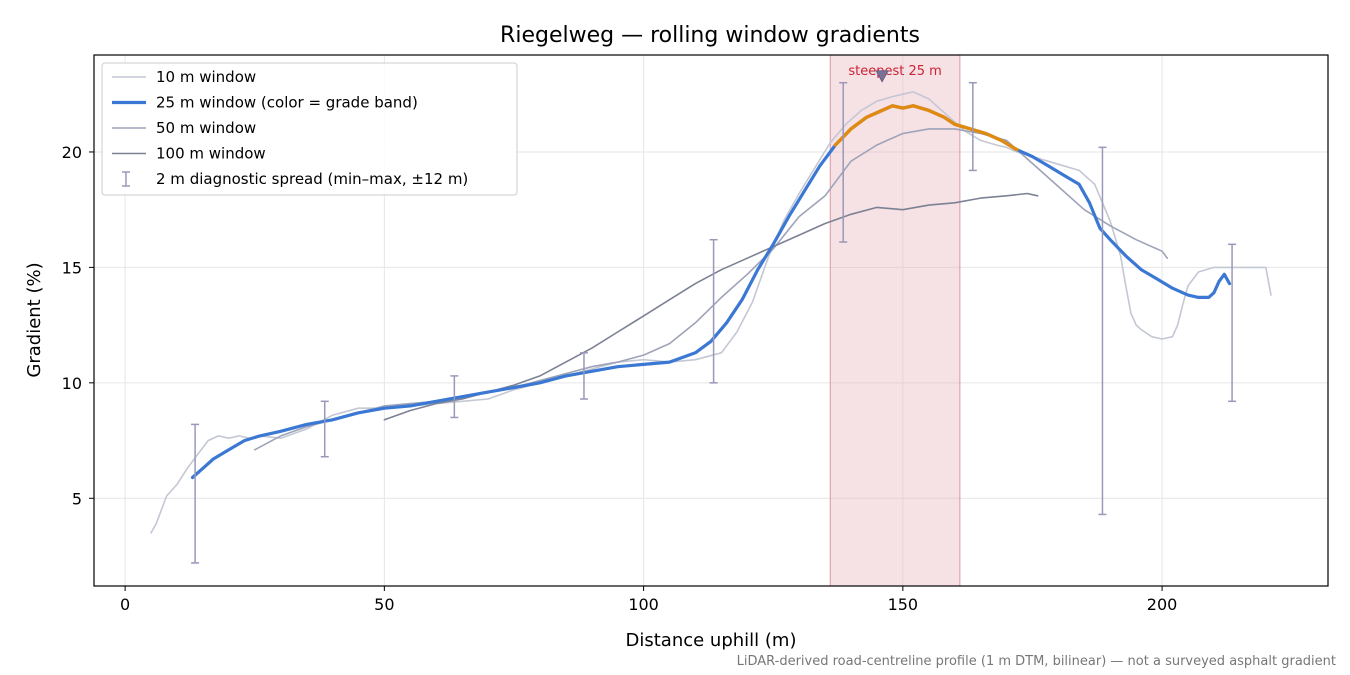 Image resolution: width=1350 pixels, height=675 pixels. Describe the element at coordinates (903, 604) in the screenshot. I see `x-tick-label: 150` at that location.